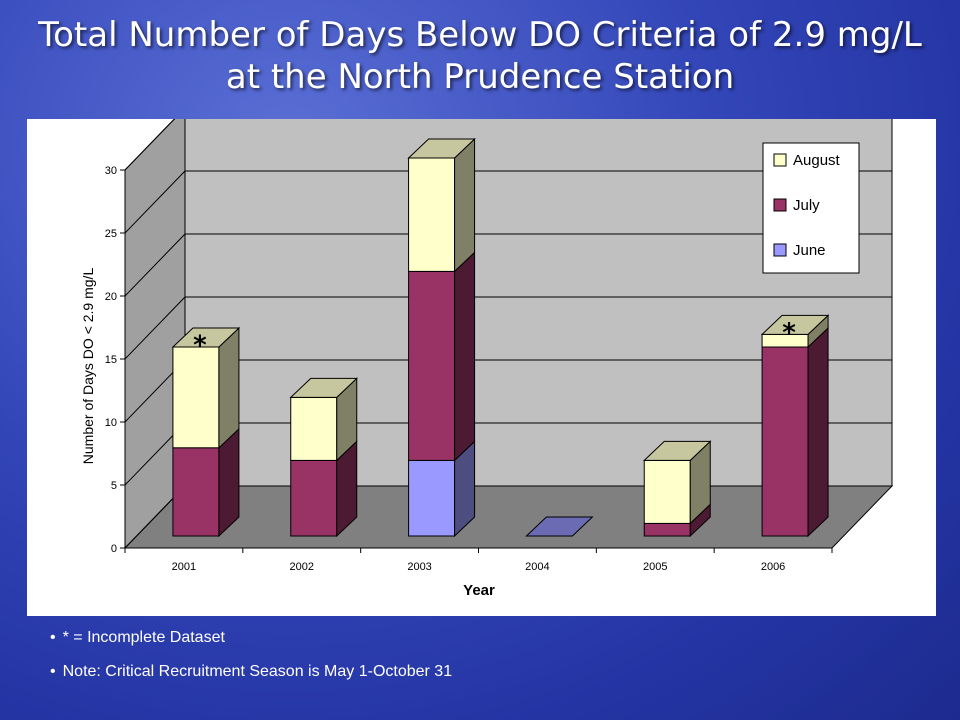 This screenshot has width=960, height=720. What do you see at coordinates (809, 250) in the screenshot?
I see `legend-label-june: June` at bounding box center [809, 250].